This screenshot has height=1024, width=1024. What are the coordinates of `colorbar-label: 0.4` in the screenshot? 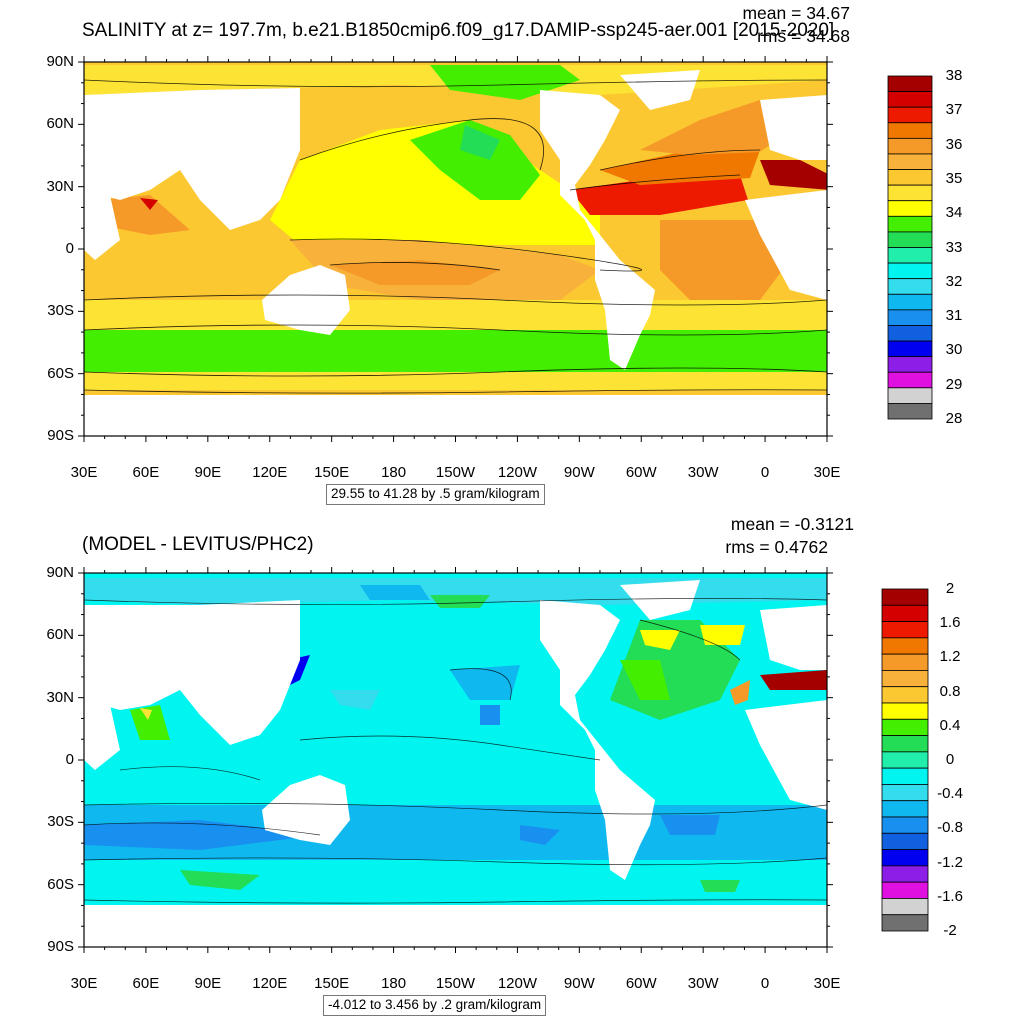 It's located at (950, 725).